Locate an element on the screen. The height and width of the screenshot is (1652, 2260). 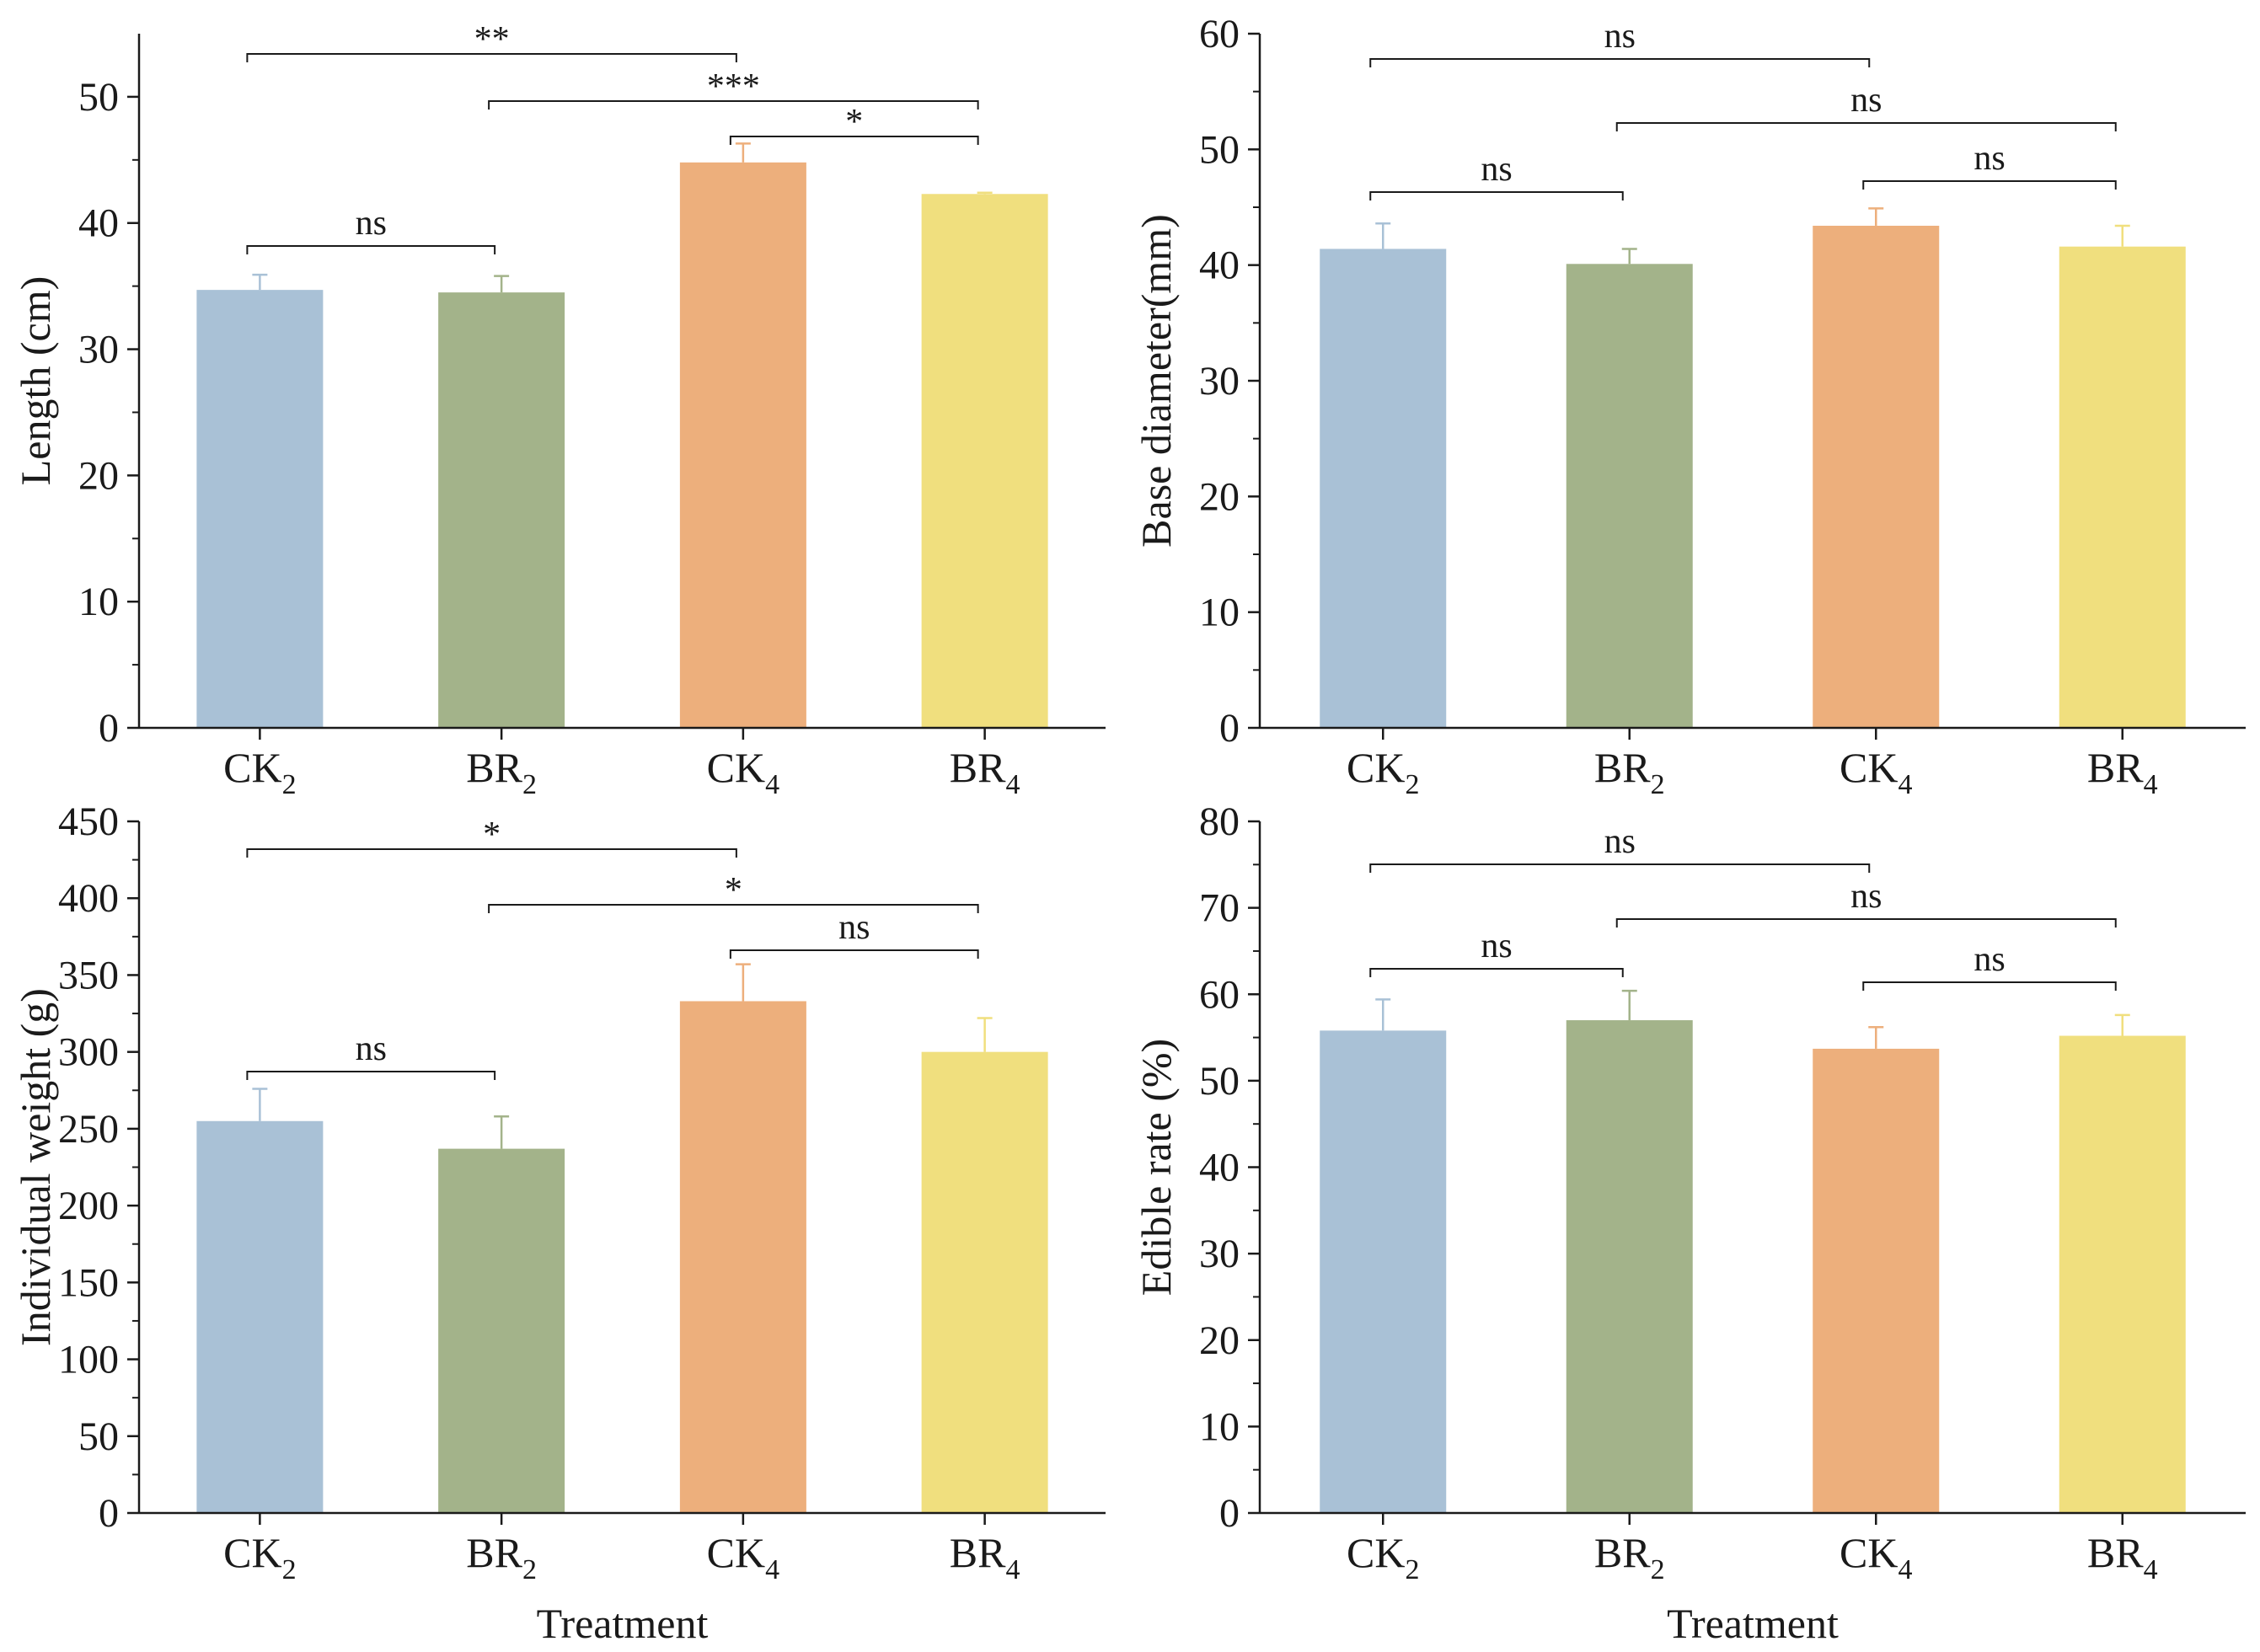
y-tick-label: 400 is located at coordinates (88, 898).